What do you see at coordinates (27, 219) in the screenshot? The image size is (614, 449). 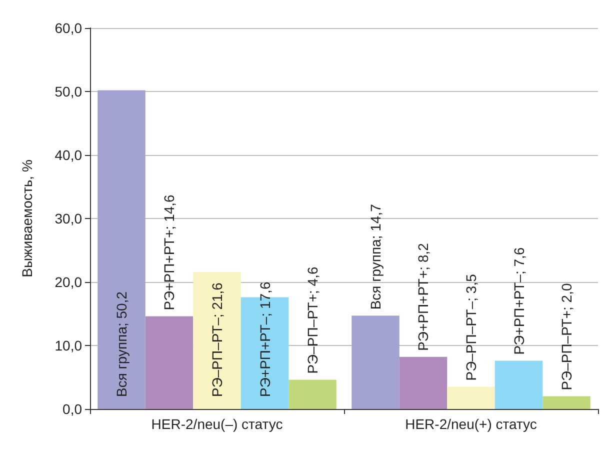 I see `y-axis-title: Выживаемость, %` at bounding box center [27, 219].